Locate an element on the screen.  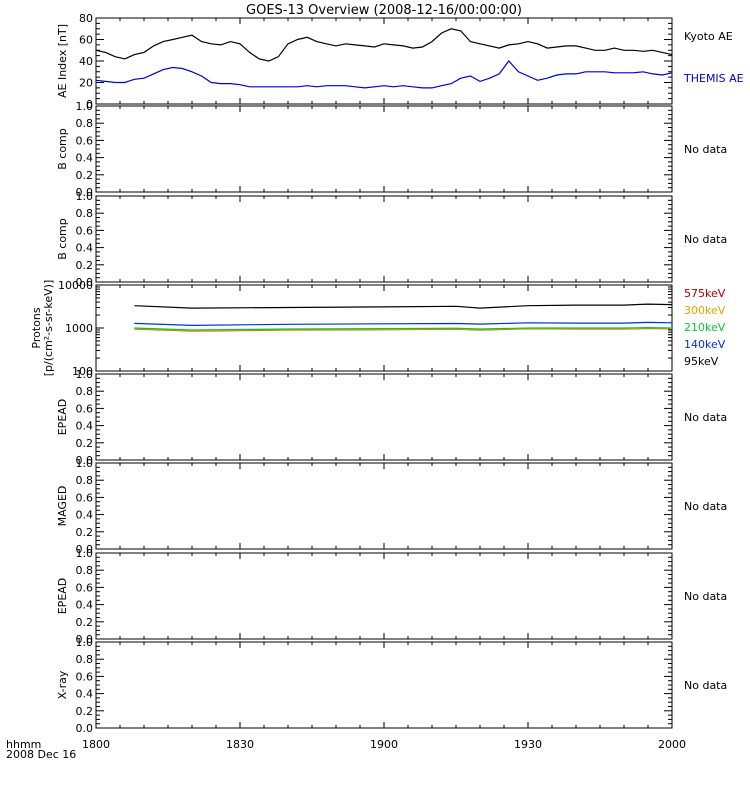
x-tick-label: 1930 is located at coordinates (528, 744).